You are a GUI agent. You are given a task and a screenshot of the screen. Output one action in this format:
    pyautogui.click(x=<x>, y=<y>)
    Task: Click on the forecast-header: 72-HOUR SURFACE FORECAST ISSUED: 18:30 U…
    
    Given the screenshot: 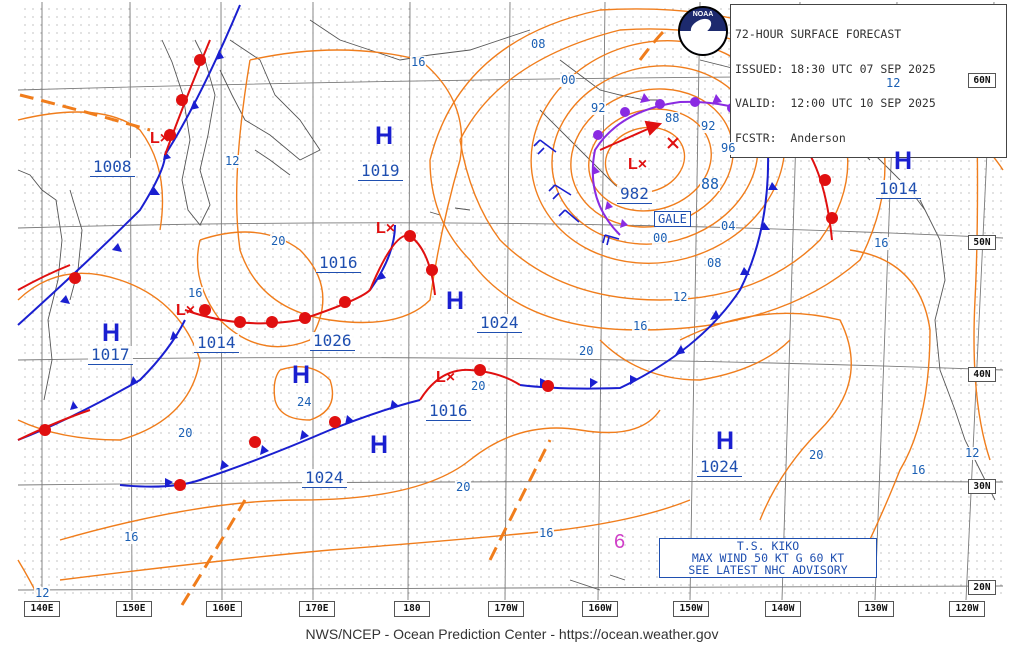 What is the action you would take?
    pyautogui.click(x=868, y=81)
    